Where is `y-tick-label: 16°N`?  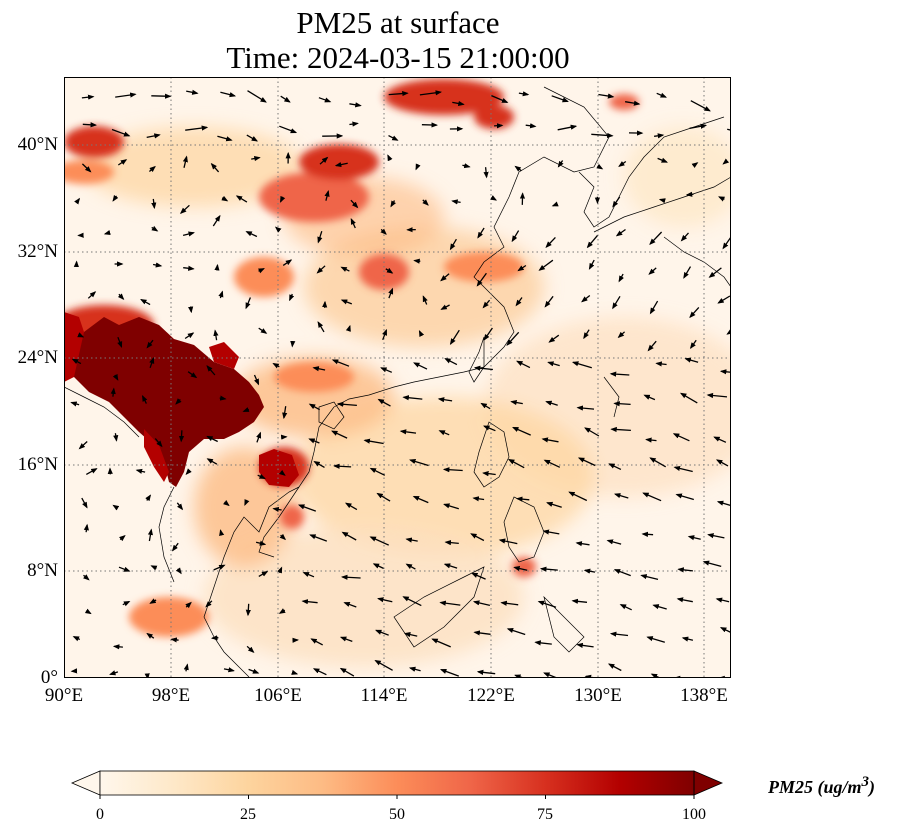
y-tick-label: 16°N is located at coordinates (37, 464).